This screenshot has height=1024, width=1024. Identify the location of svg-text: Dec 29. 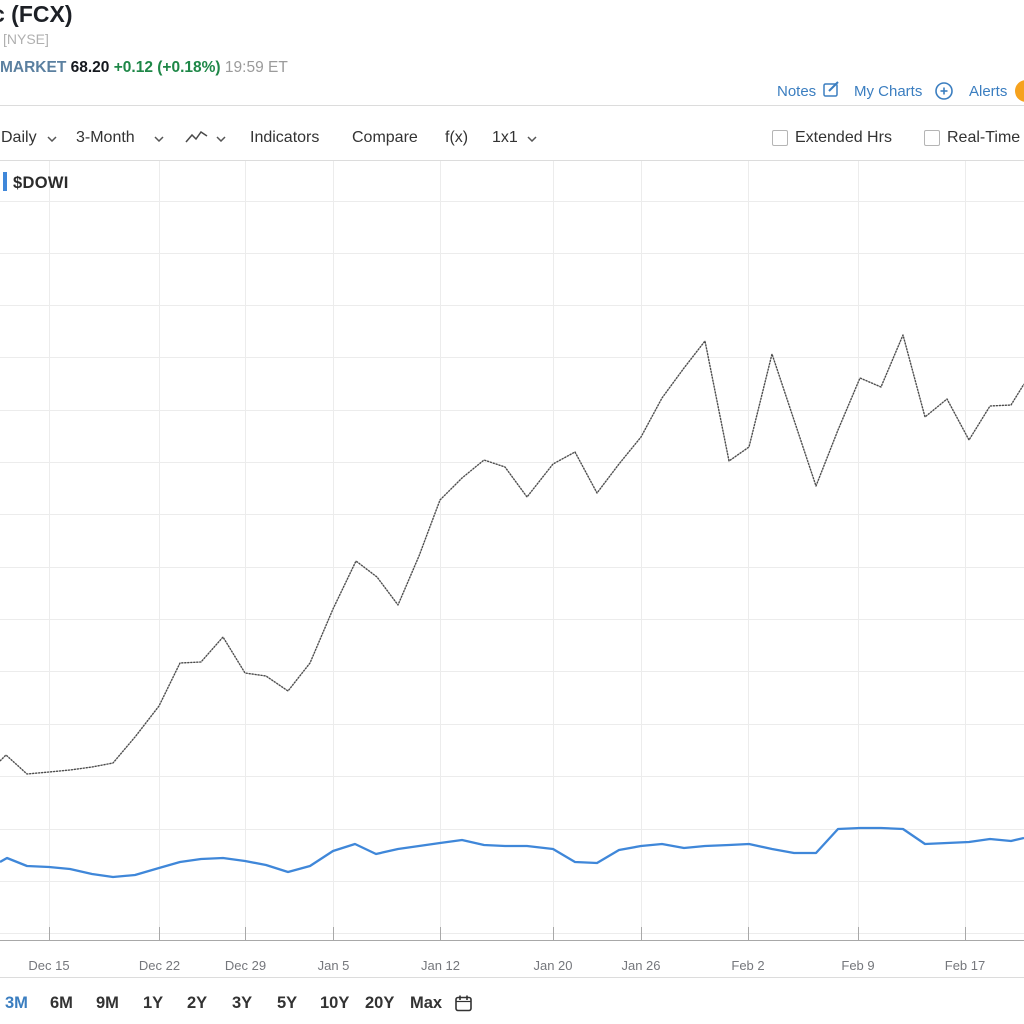
(245, 965).